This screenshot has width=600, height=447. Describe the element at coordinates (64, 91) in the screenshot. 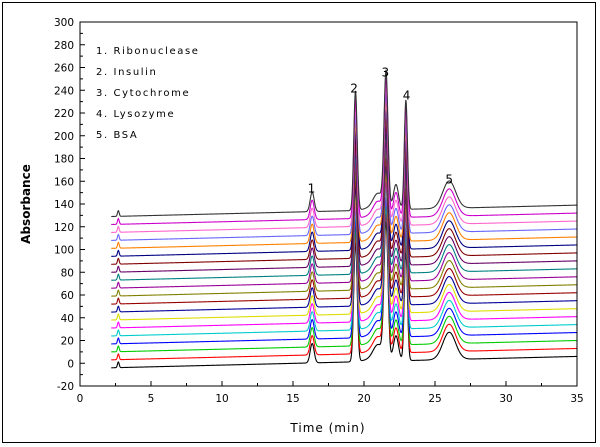

I see `y-tick-label: 240` at that location.